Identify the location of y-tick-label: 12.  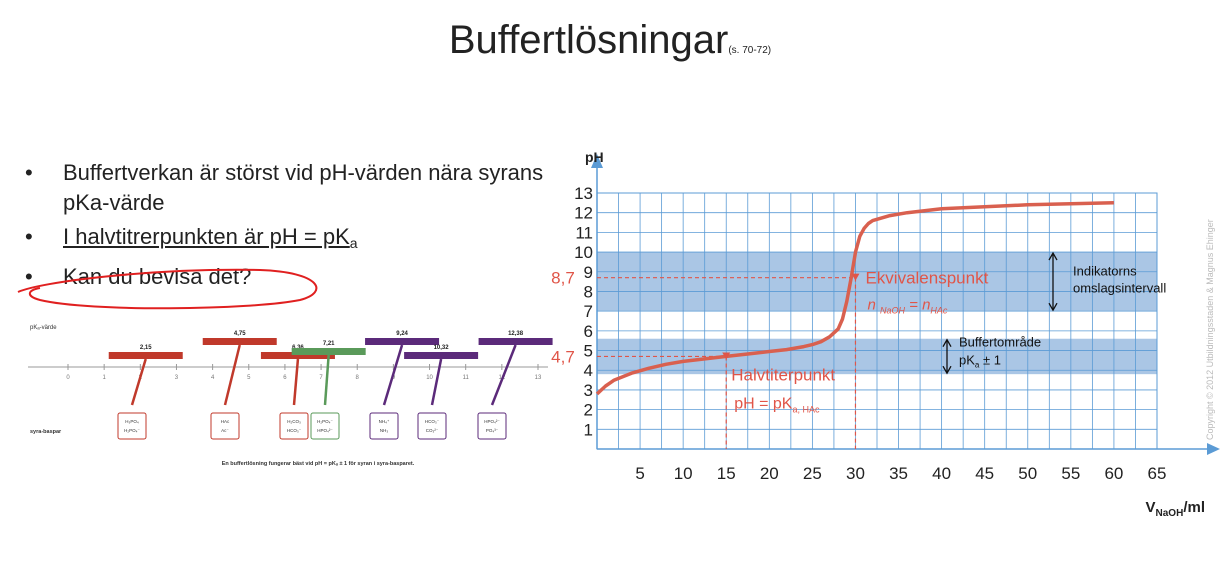
(583, 213).